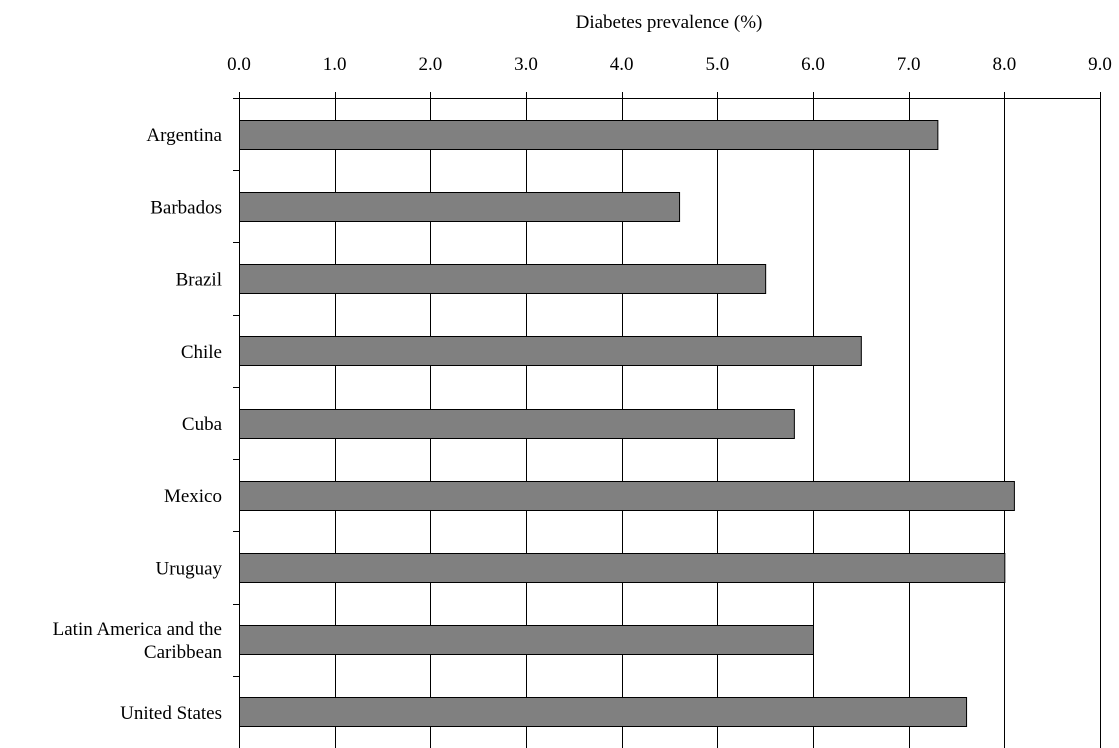 Image resolution: width=1119 pixels, height=748 pixels. Describe the element at coordinates (813, 64) in the screenshot. I see `x-tick-label: 6.0` at that location.